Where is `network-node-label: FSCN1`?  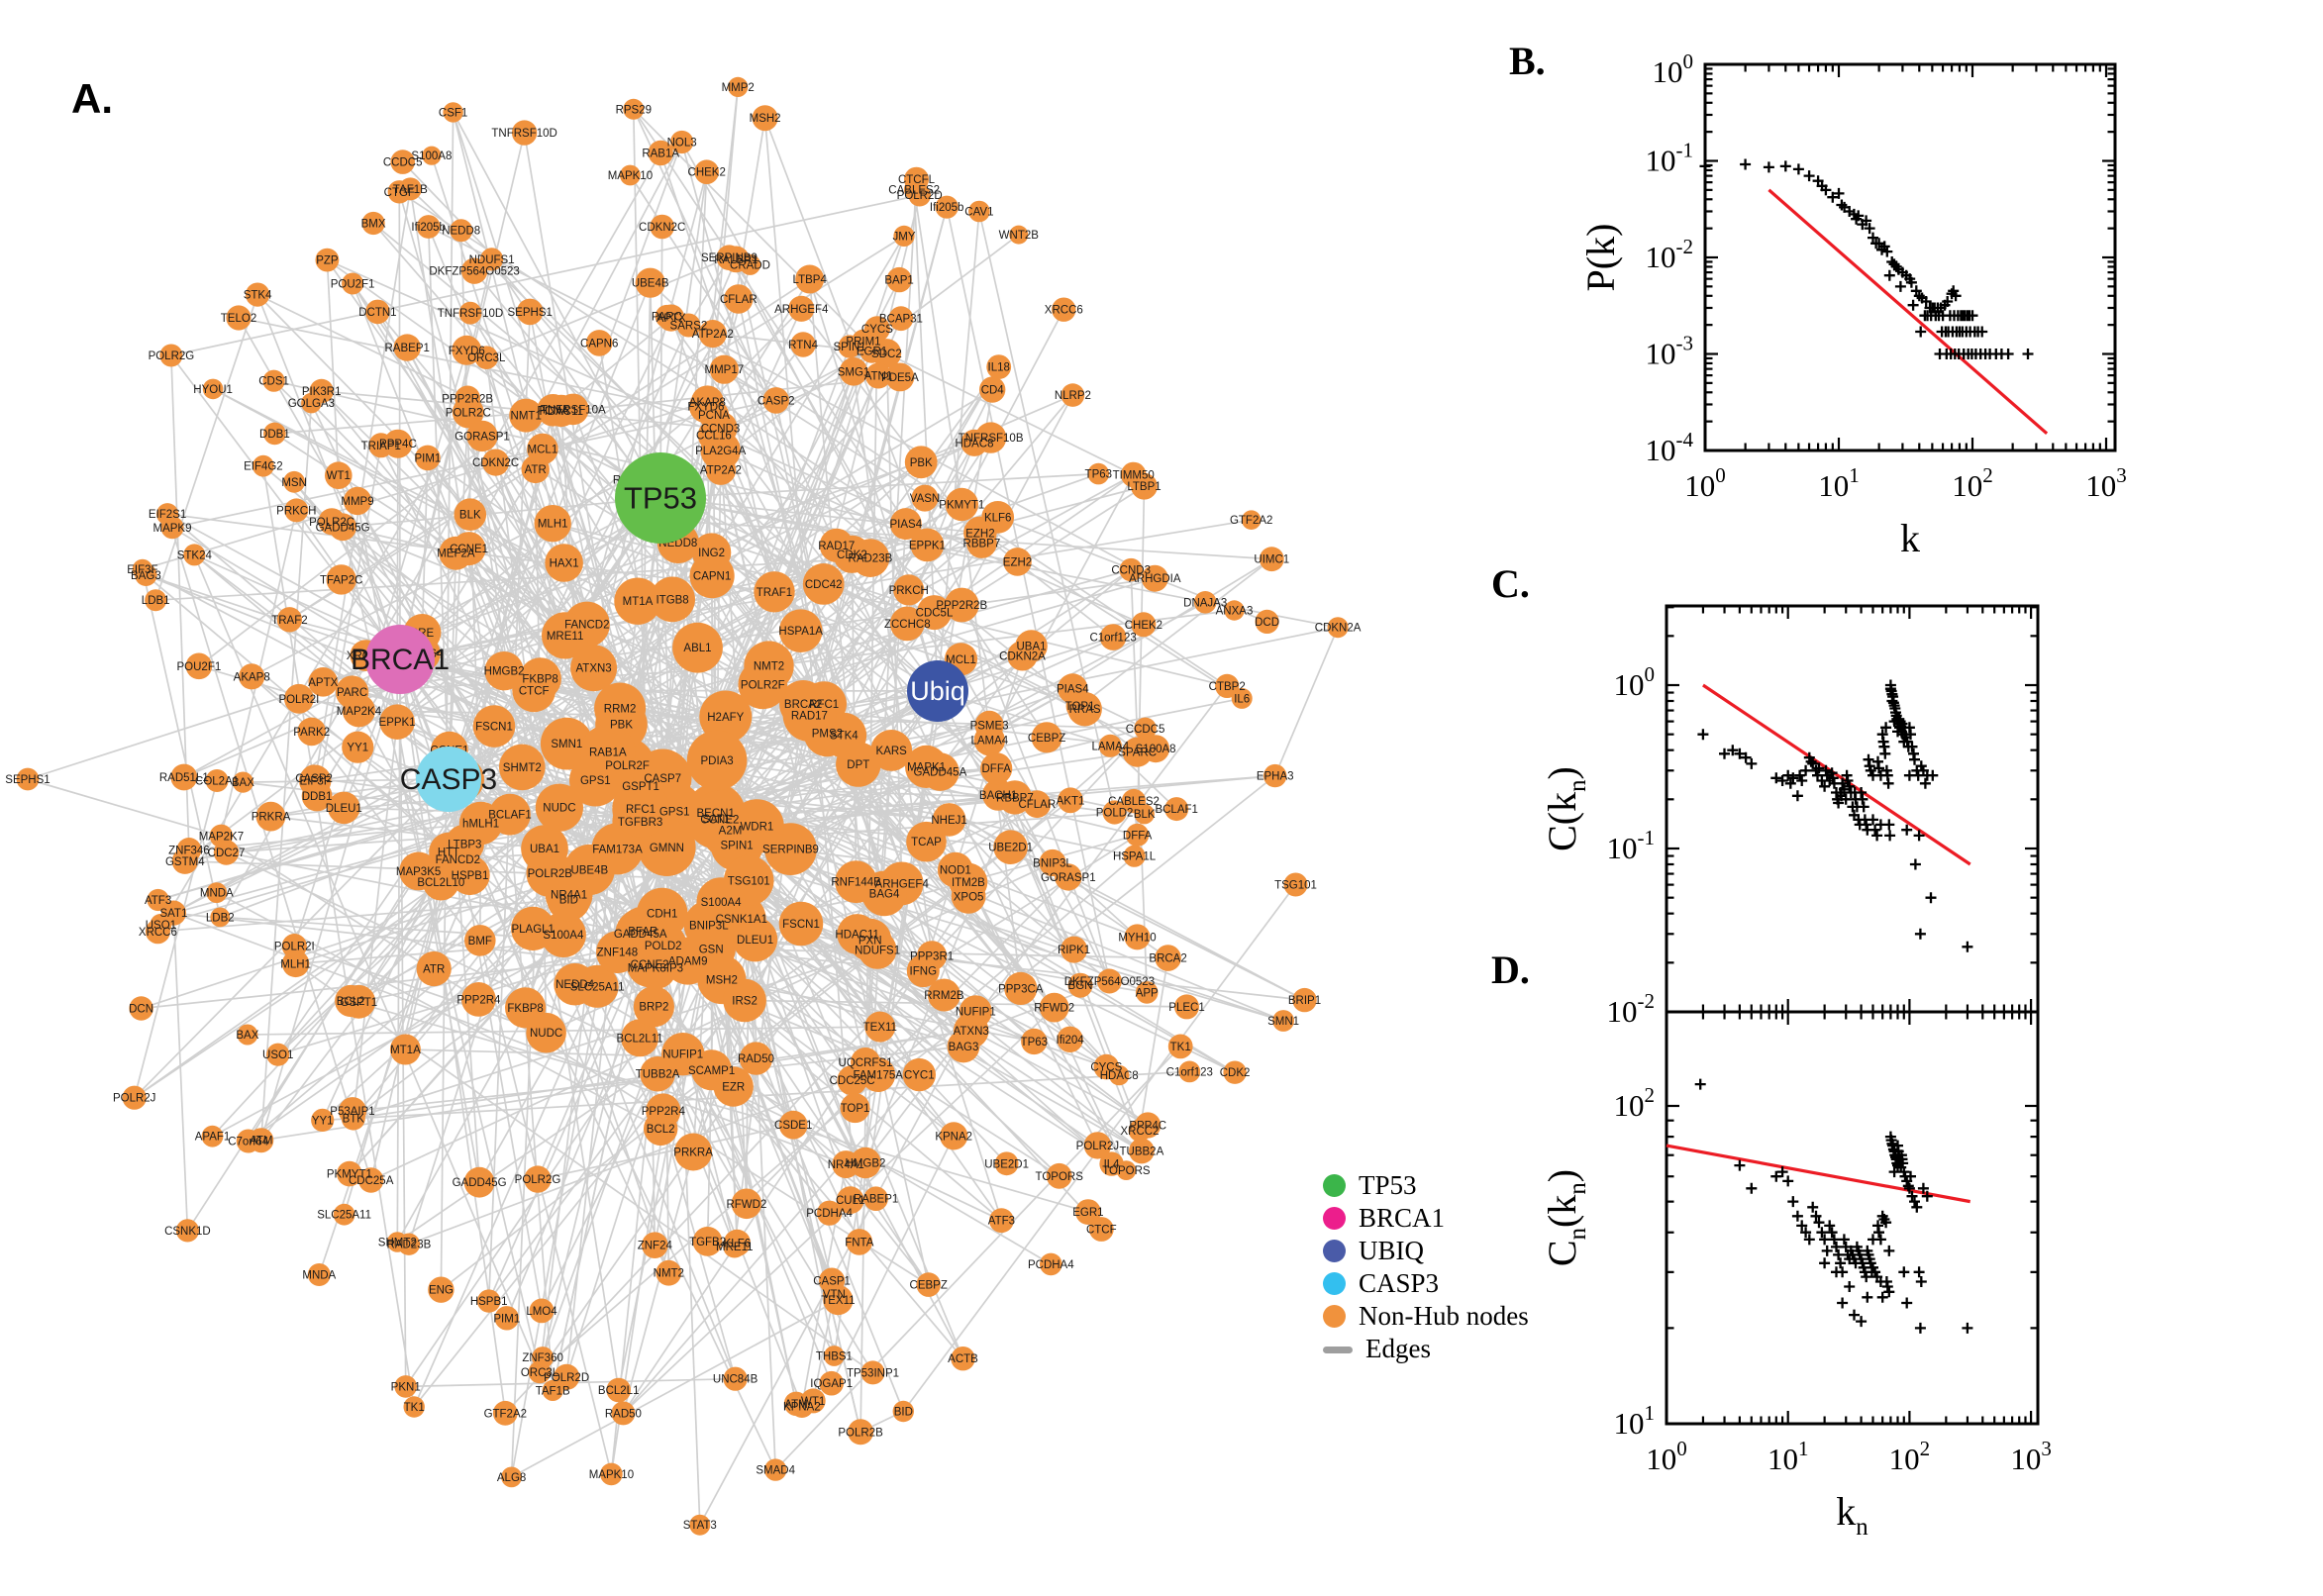 network-node-label: FSCN1 is located at coordinates (801, 925).